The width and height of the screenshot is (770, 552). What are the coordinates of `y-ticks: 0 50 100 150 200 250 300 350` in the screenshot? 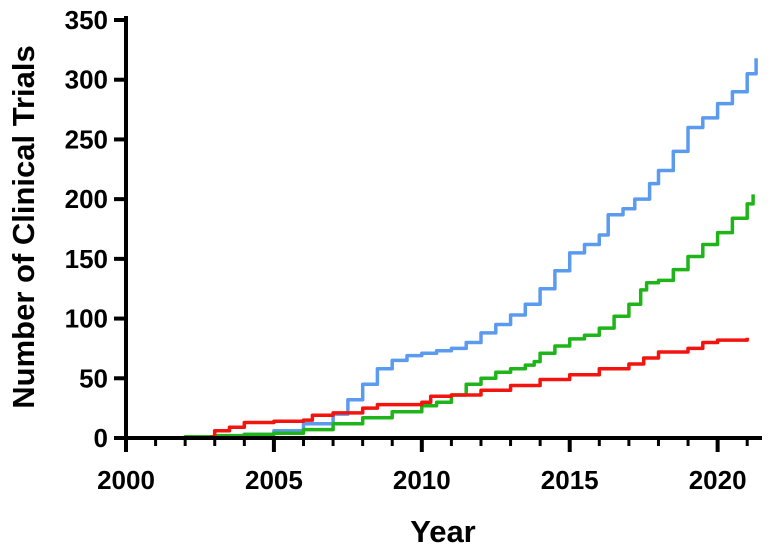 It's located at (95, 229).